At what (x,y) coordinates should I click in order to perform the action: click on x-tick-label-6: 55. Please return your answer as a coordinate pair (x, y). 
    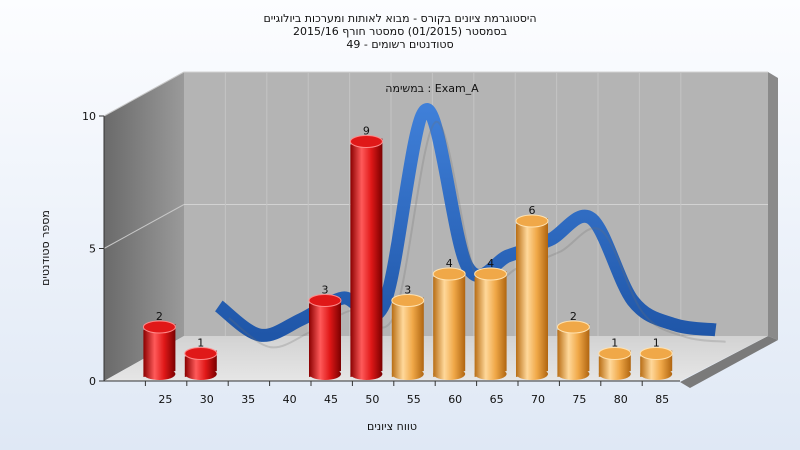
    Looking at the image, I should click on (414, 399).